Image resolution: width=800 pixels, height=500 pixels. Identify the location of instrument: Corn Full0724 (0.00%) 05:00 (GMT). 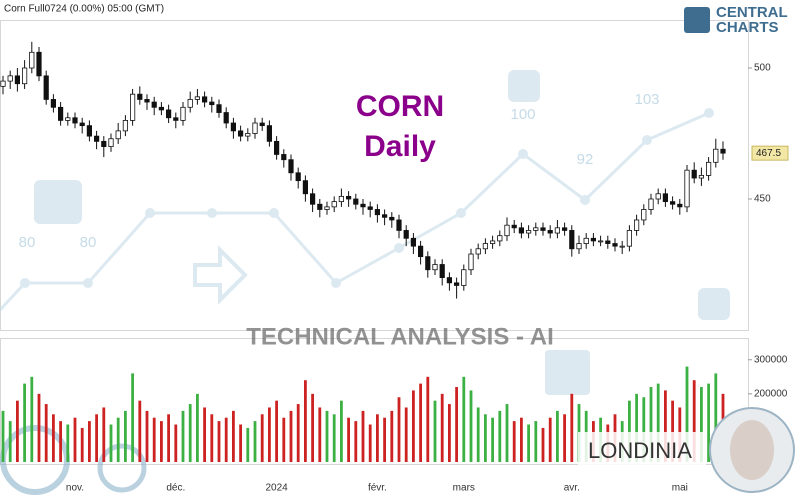
(84, 9).